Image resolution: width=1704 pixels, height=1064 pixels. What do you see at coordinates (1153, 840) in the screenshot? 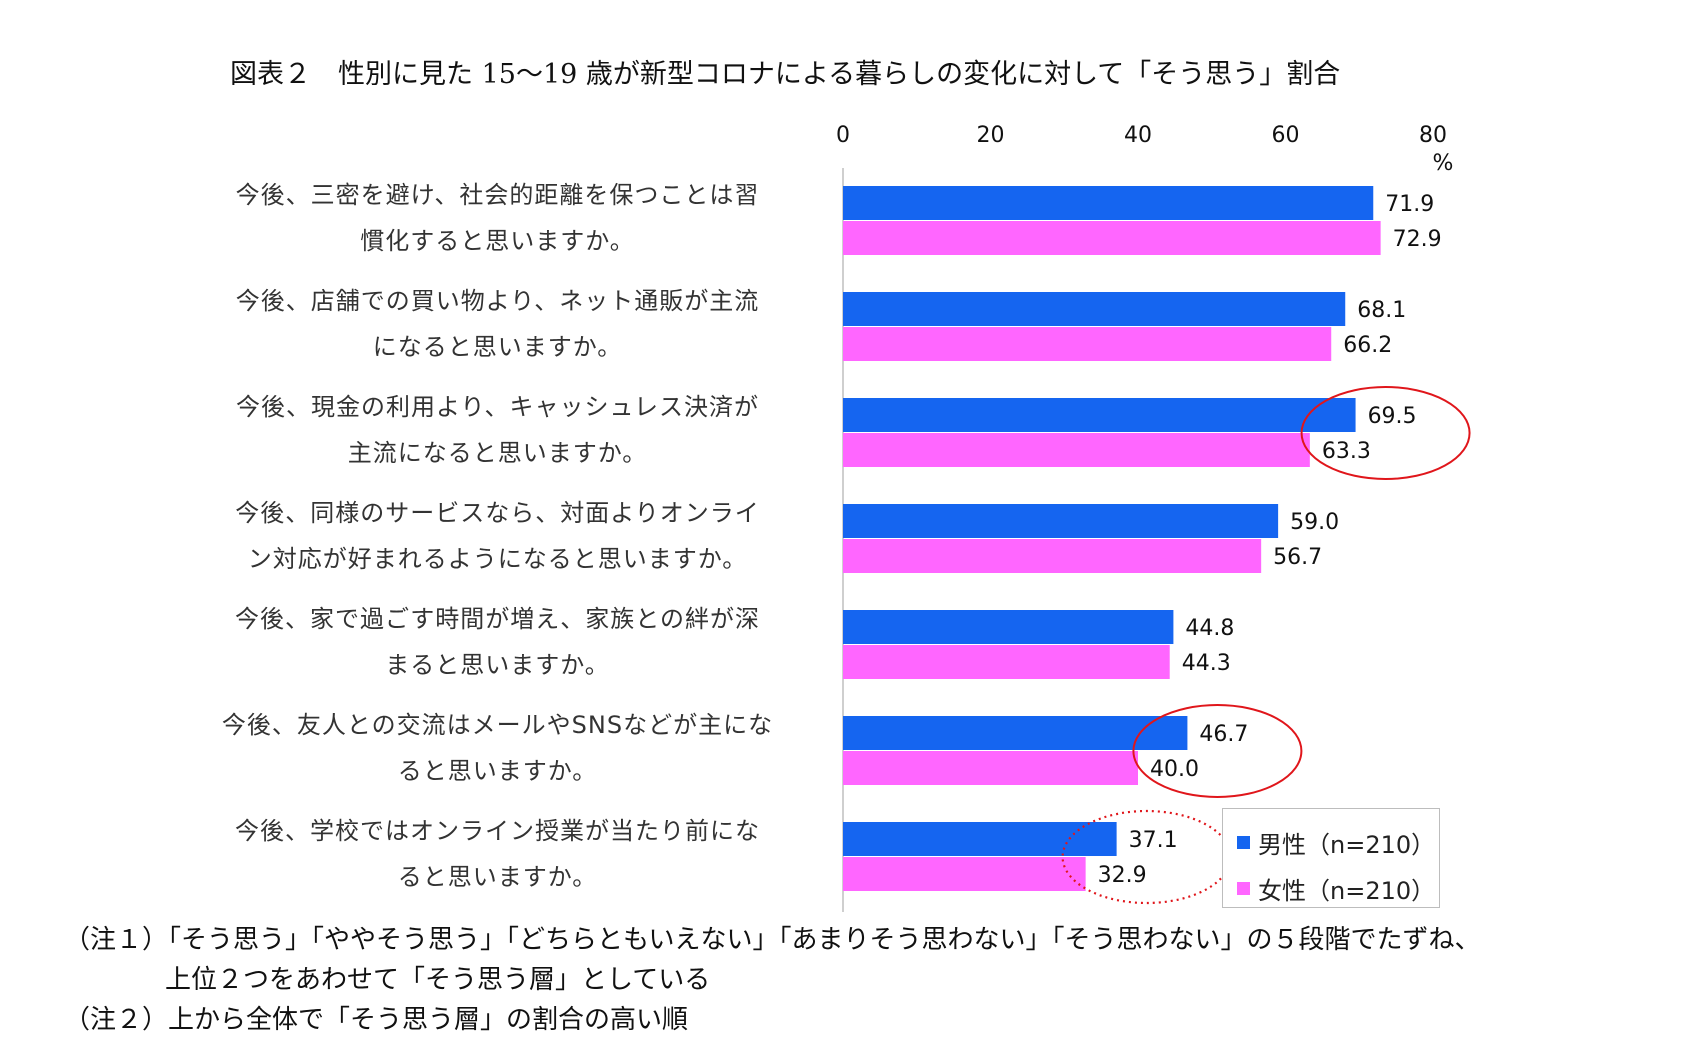
I see `value-label: 37.1` at bounding box center [1153, 840].